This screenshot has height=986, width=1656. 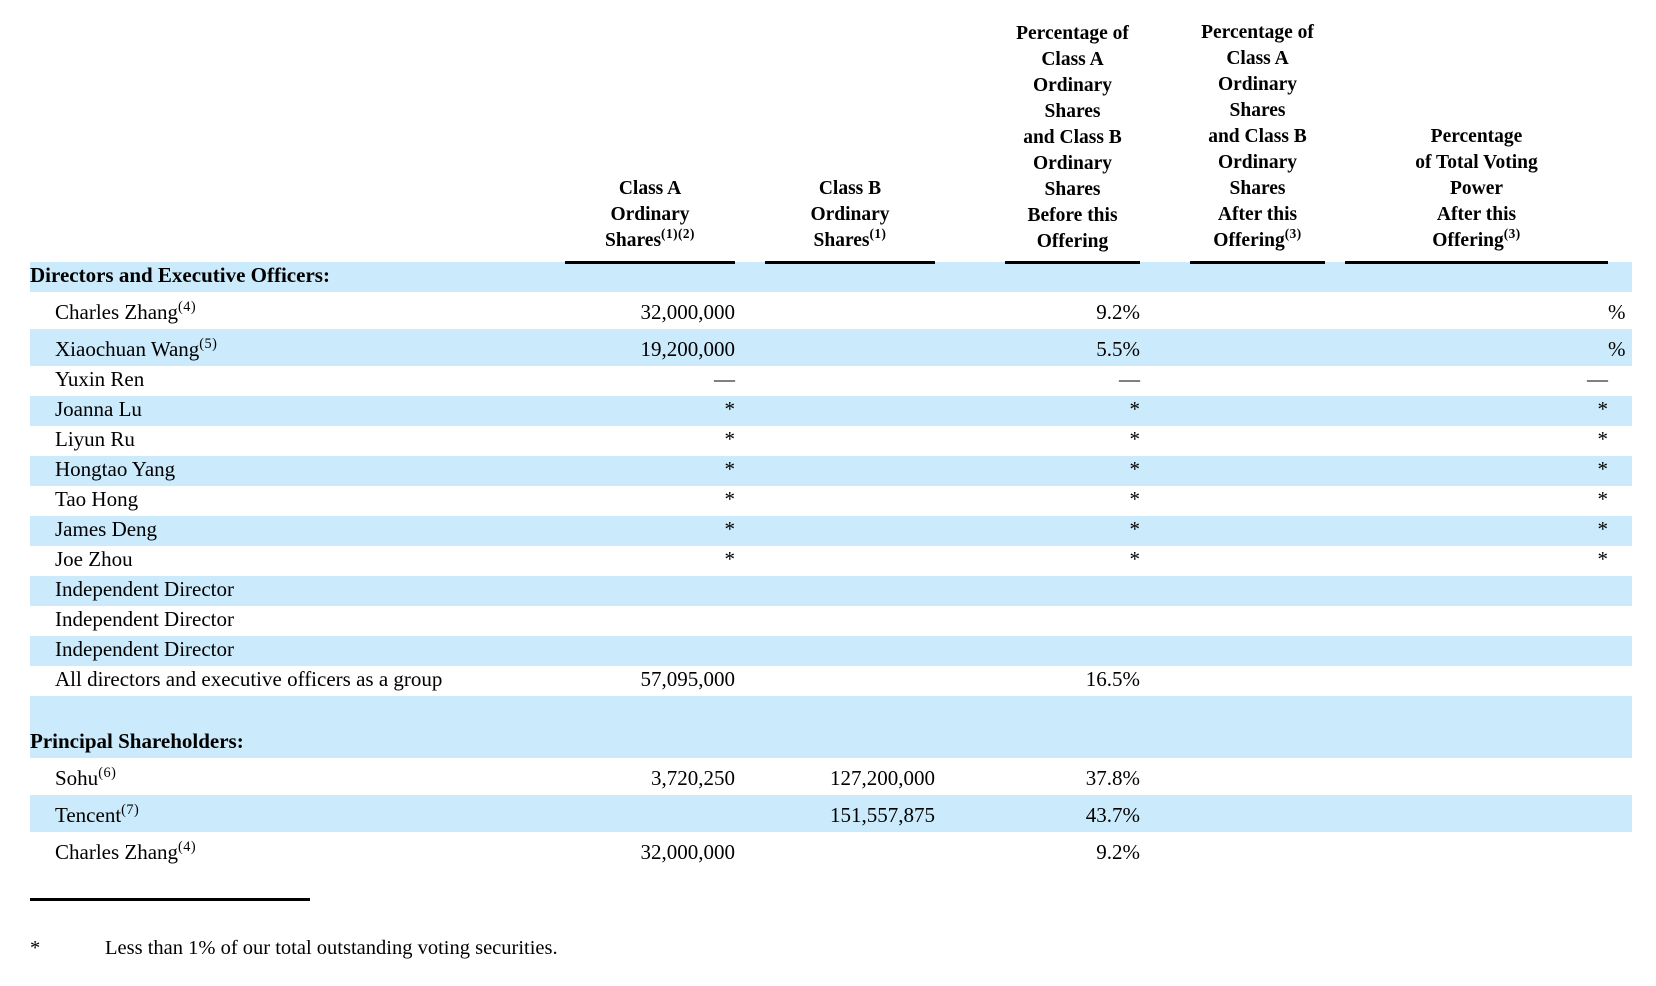 I want to click on class-a-shares-value: 32,000,000, so click(x=688, y=852).